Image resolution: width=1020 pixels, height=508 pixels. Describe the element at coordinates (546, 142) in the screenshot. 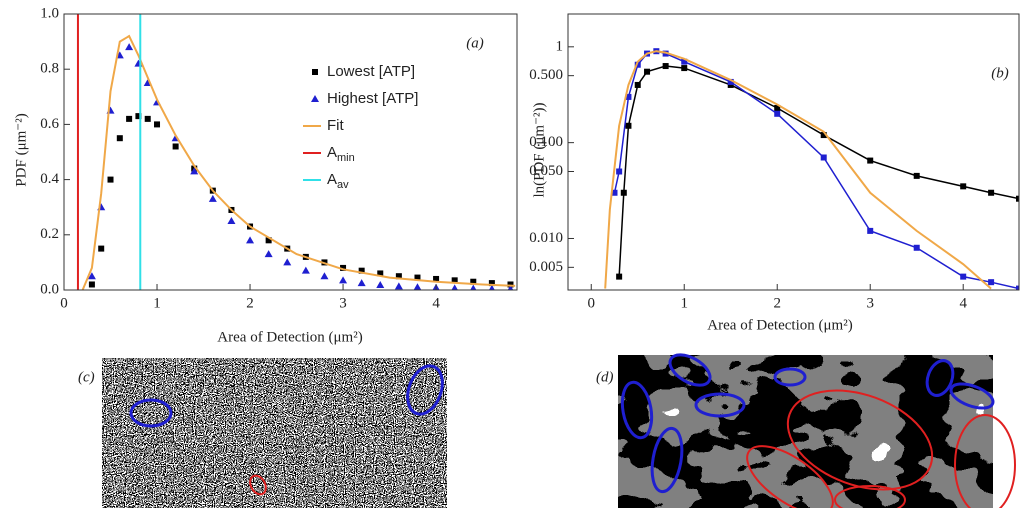

I see `y-tick-label: 0.100` at that location.